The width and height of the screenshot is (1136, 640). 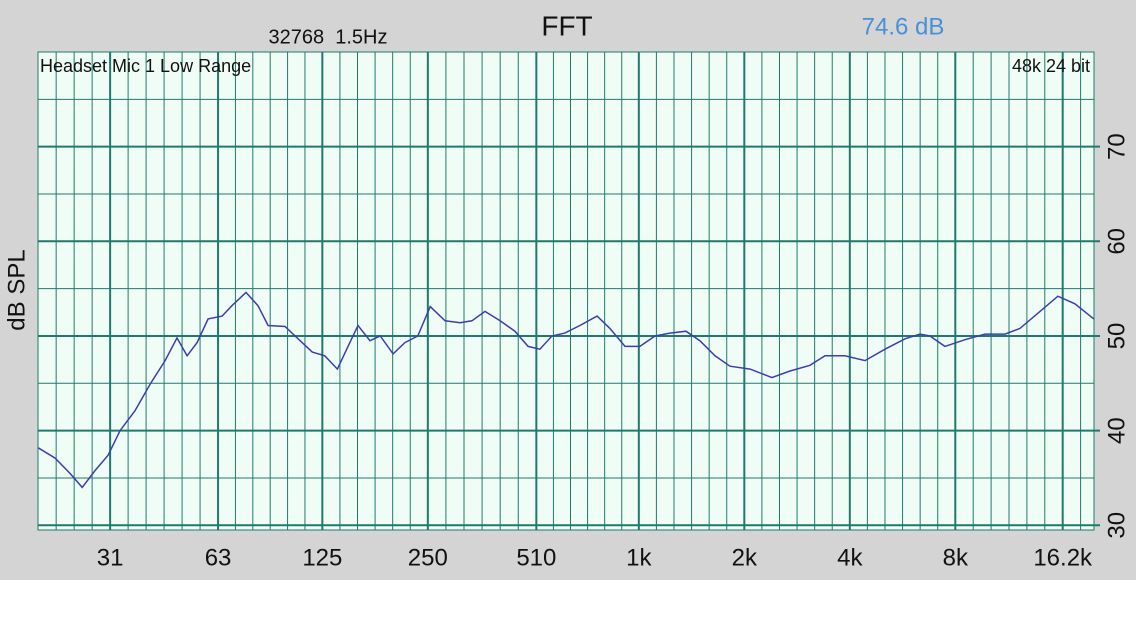 I want to click on format-label: 48k 24 bit, so click(x=1050, y=66).